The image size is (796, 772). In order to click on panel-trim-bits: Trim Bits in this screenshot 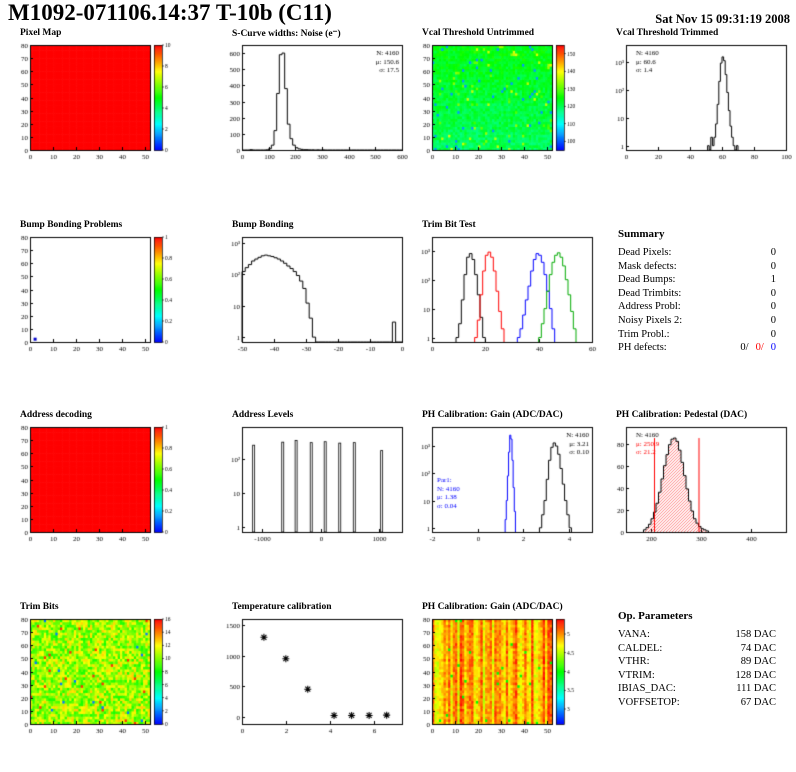, I will do `click(100, 674)`.